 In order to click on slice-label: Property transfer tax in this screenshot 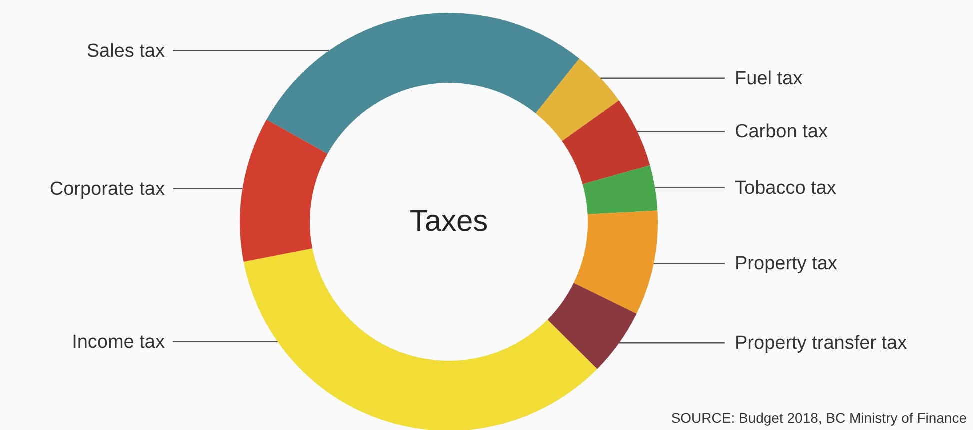, I will do `click(821, 343)`.